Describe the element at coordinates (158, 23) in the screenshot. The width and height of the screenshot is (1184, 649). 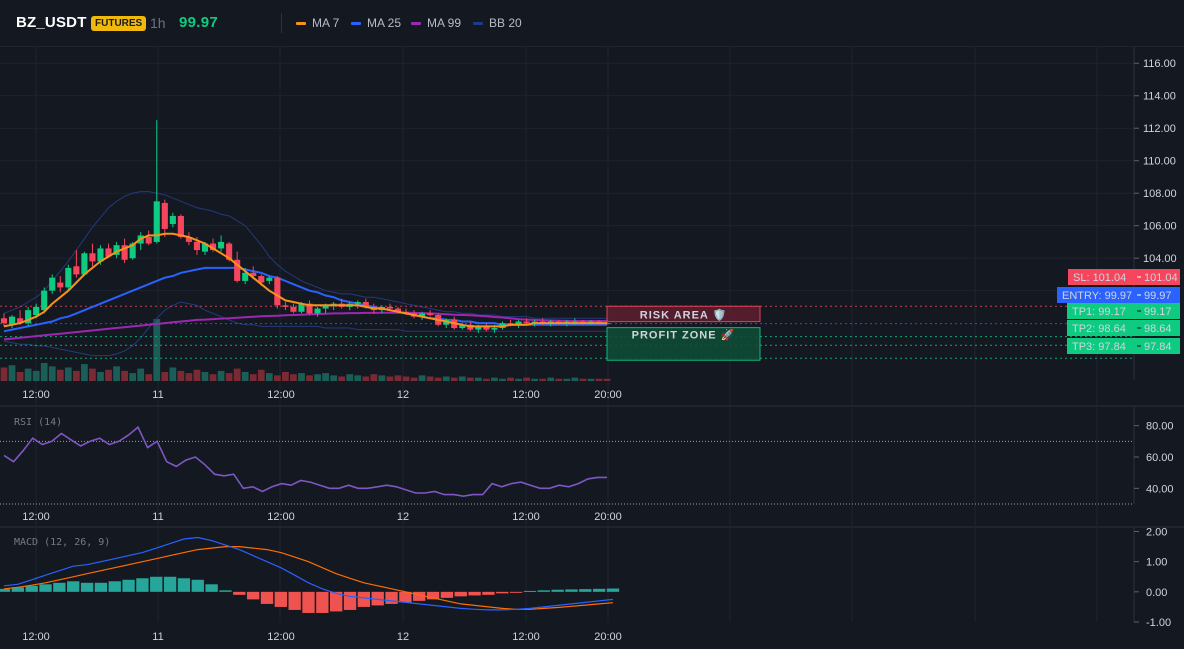
I see `timeframe-selector: 1h` at that location.